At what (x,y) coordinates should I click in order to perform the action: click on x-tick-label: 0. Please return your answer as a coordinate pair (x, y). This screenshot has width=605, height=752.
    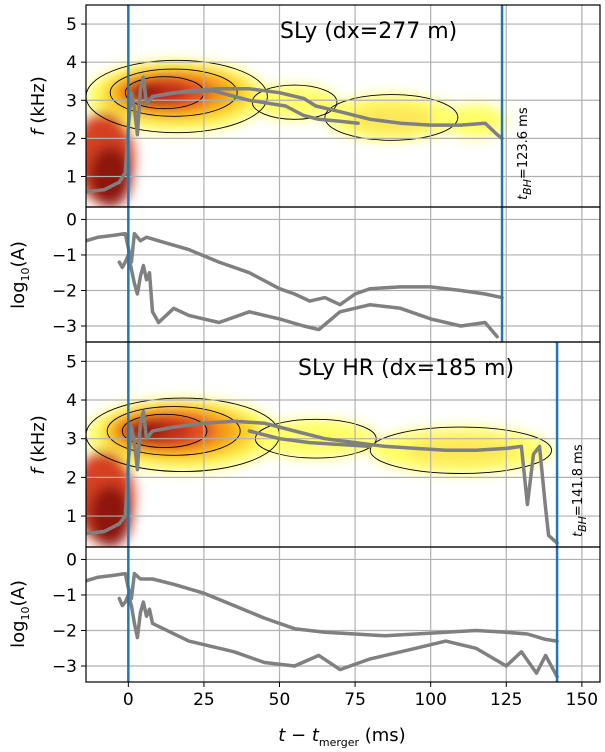
    Looking at the image, I should click on (128, 700).